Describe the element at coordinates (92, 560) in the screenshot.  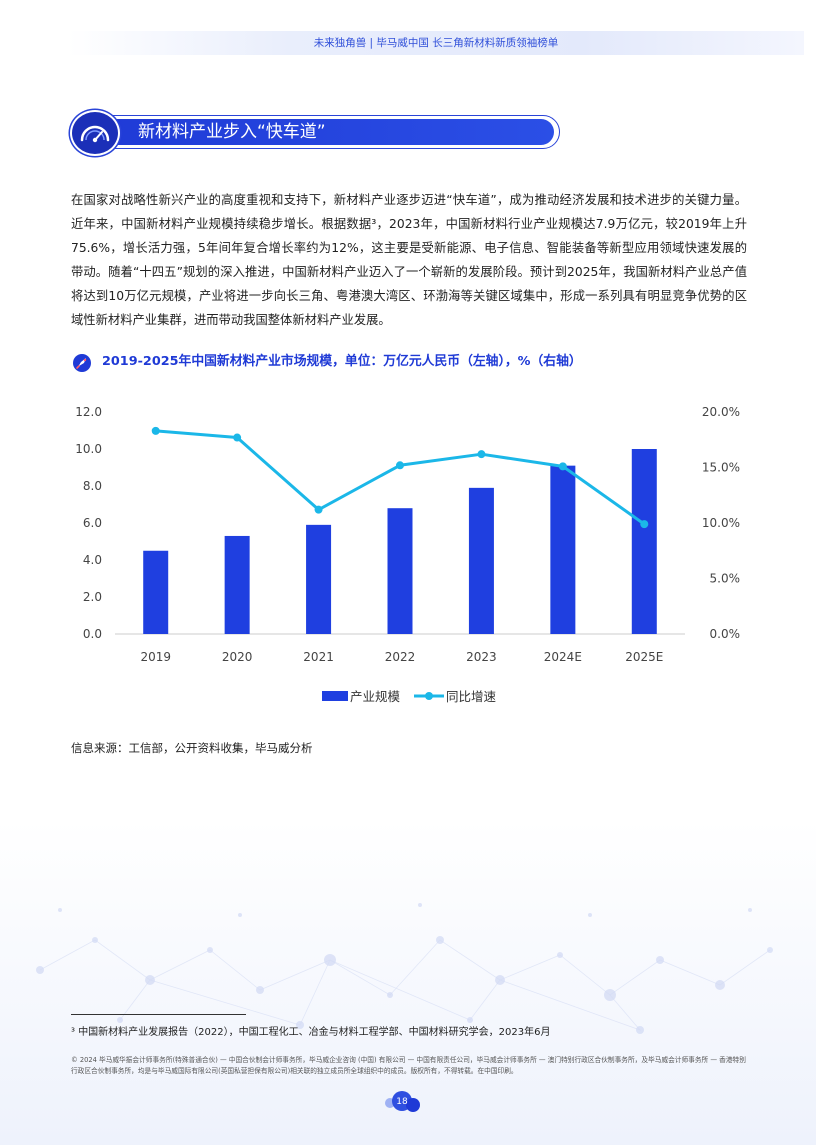
I see `y-left-tick-label: 4.0` at that location.